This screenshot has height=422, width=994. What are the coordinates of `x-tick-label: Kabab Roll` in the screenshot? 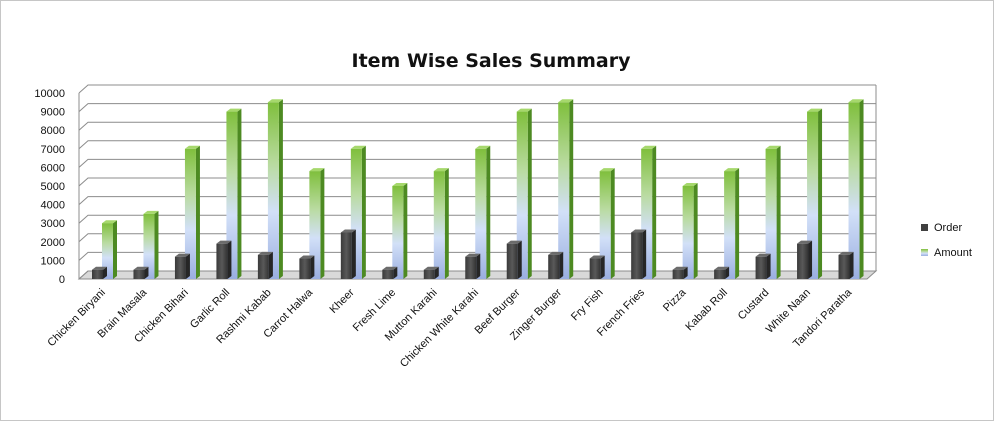 It's located at (706, 310).